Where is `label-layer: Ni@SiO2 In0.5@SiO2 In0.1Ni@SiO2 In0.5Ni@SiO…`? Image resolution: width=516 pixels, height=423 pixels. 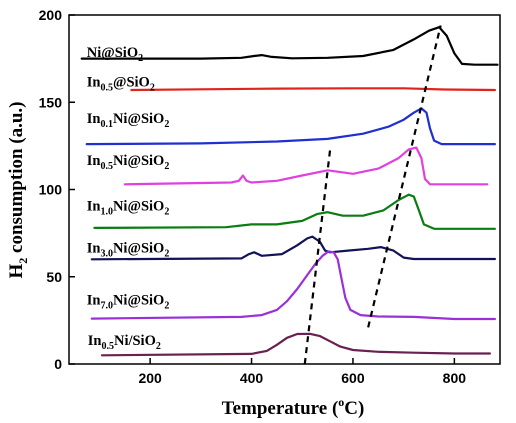
label-layer: Ni@SiO2 In0.5@SiO2 In0.1Ni@SiO2 In0.5Ni@SiO… is located at coordinates (128, 198).